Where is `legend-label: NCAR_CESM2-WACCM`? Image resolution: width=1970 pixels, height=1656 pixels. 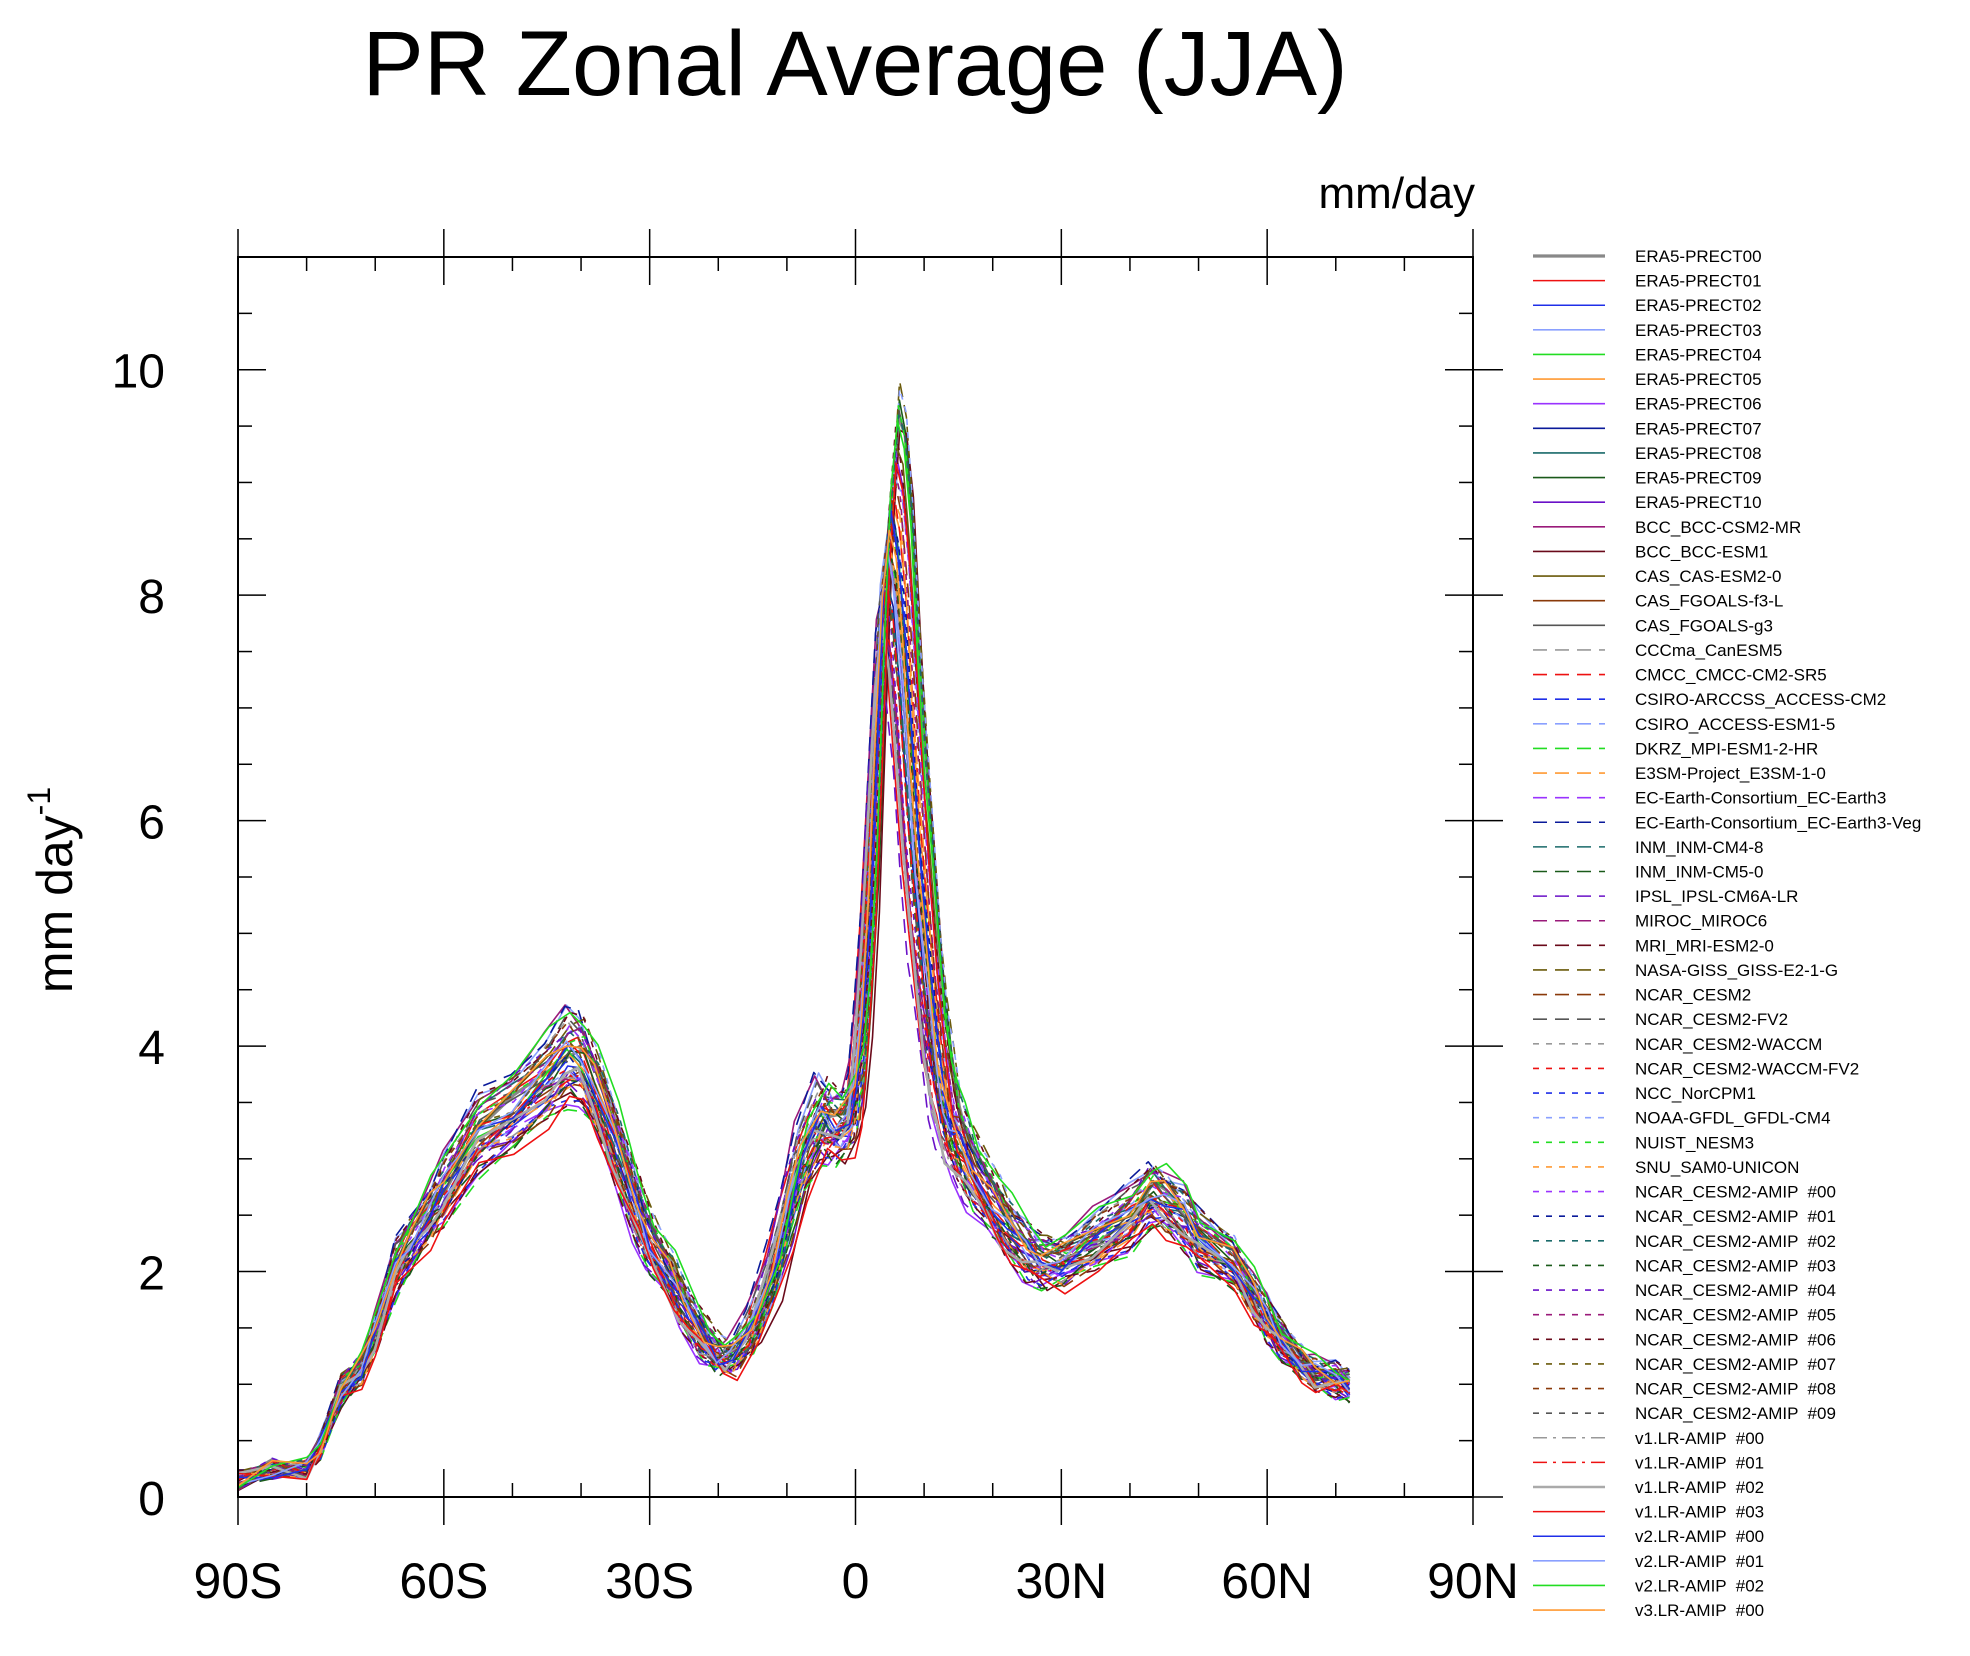 legend-label: NCAR_CESM2-WACCM is located at coordinates (1728, 1044).